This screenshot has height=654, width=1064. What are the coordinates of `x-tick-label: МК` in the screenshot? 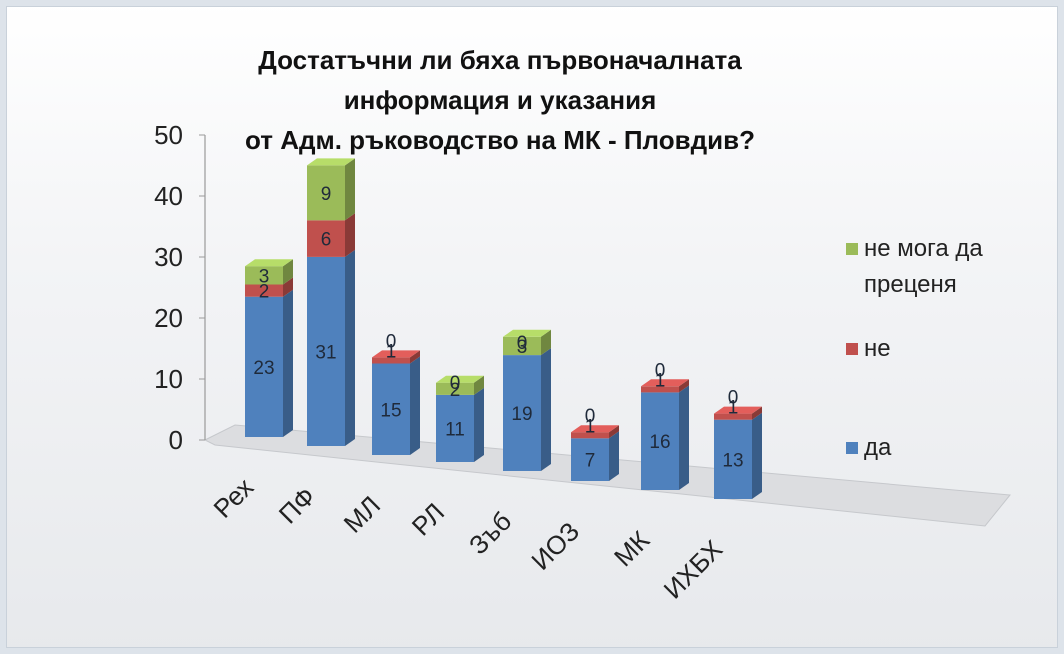 It's located at (631, 548).